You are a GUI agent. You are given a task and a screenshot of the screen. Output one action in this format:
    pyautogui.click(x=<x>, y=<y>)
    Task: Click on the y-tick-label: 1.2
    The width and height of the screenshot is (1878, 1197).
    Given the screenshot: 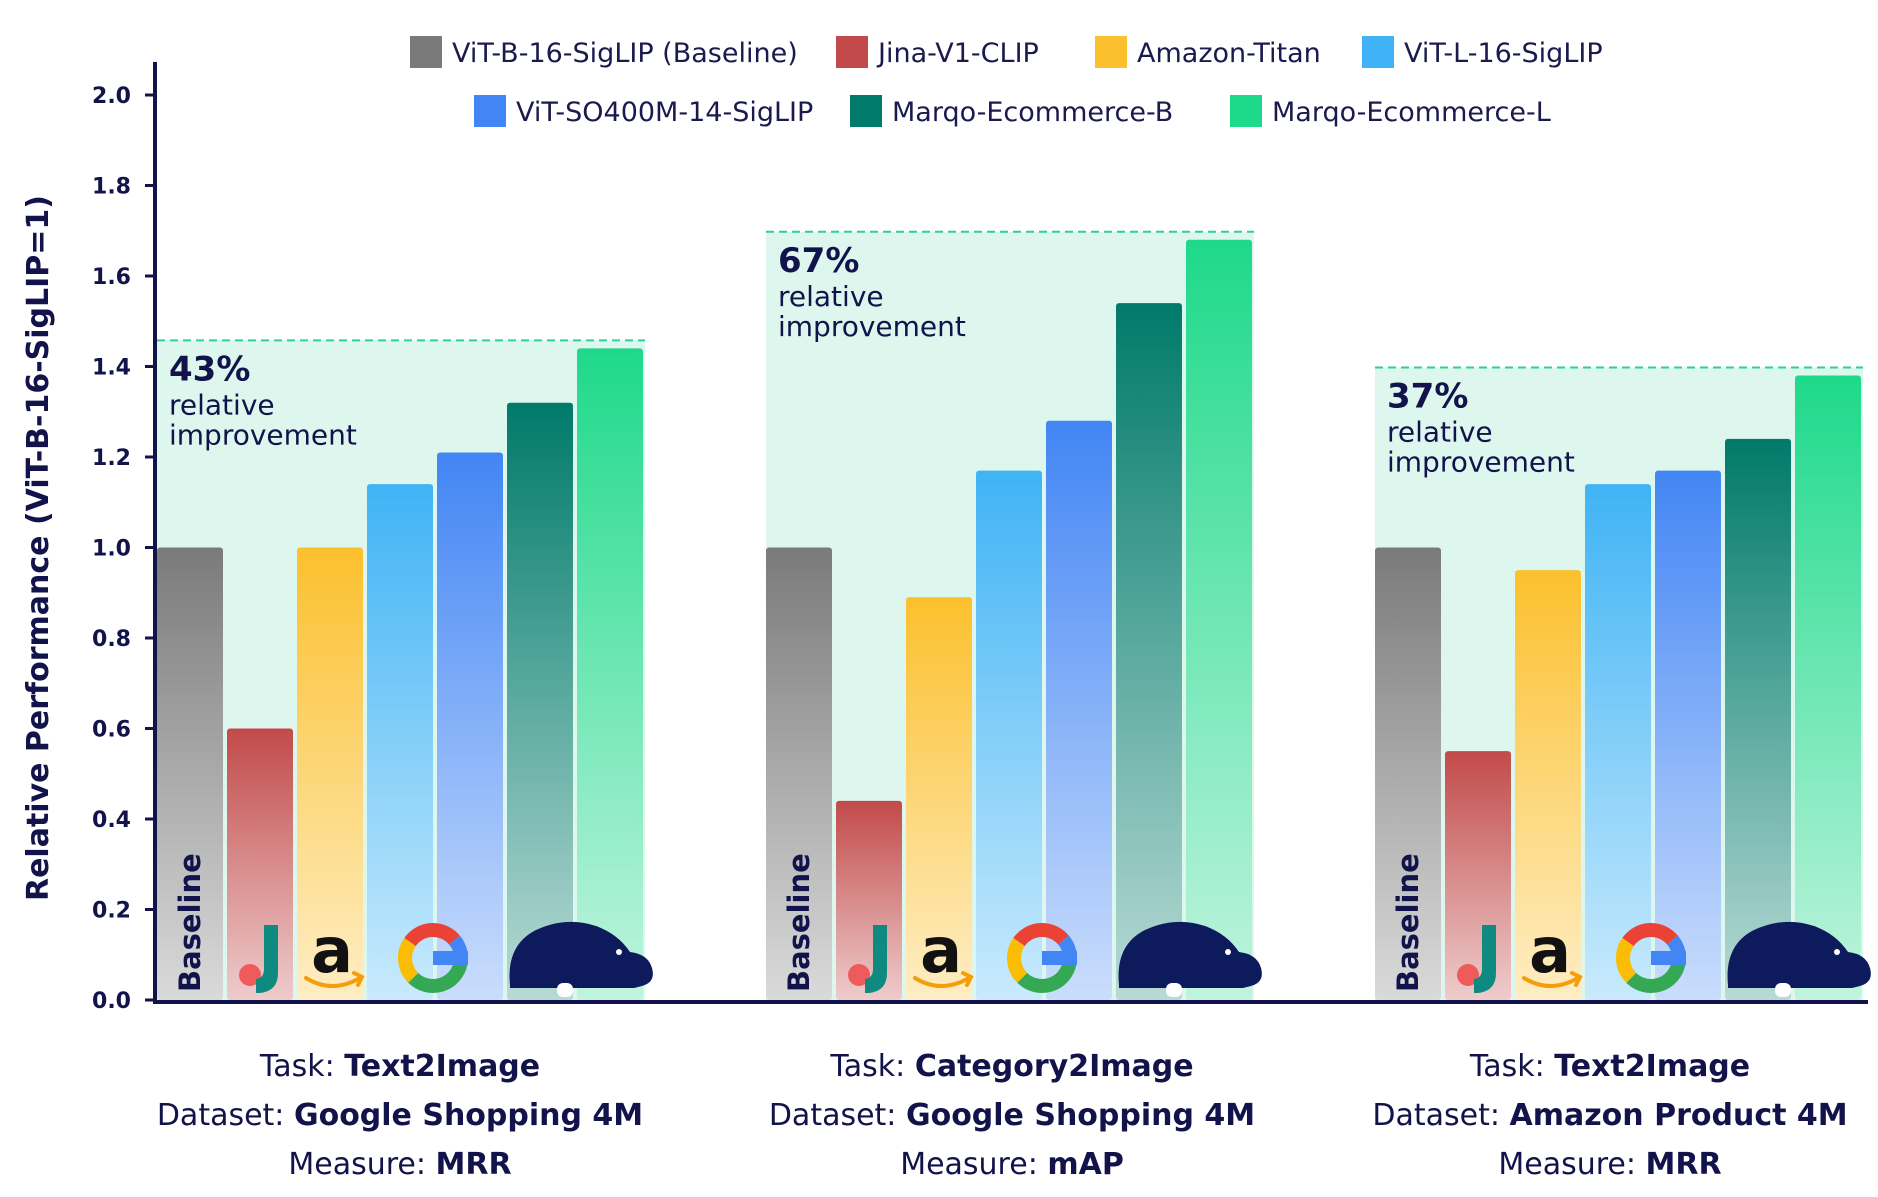 What is the action you would take?
    pyautogui.click(x=111, y=458)
    